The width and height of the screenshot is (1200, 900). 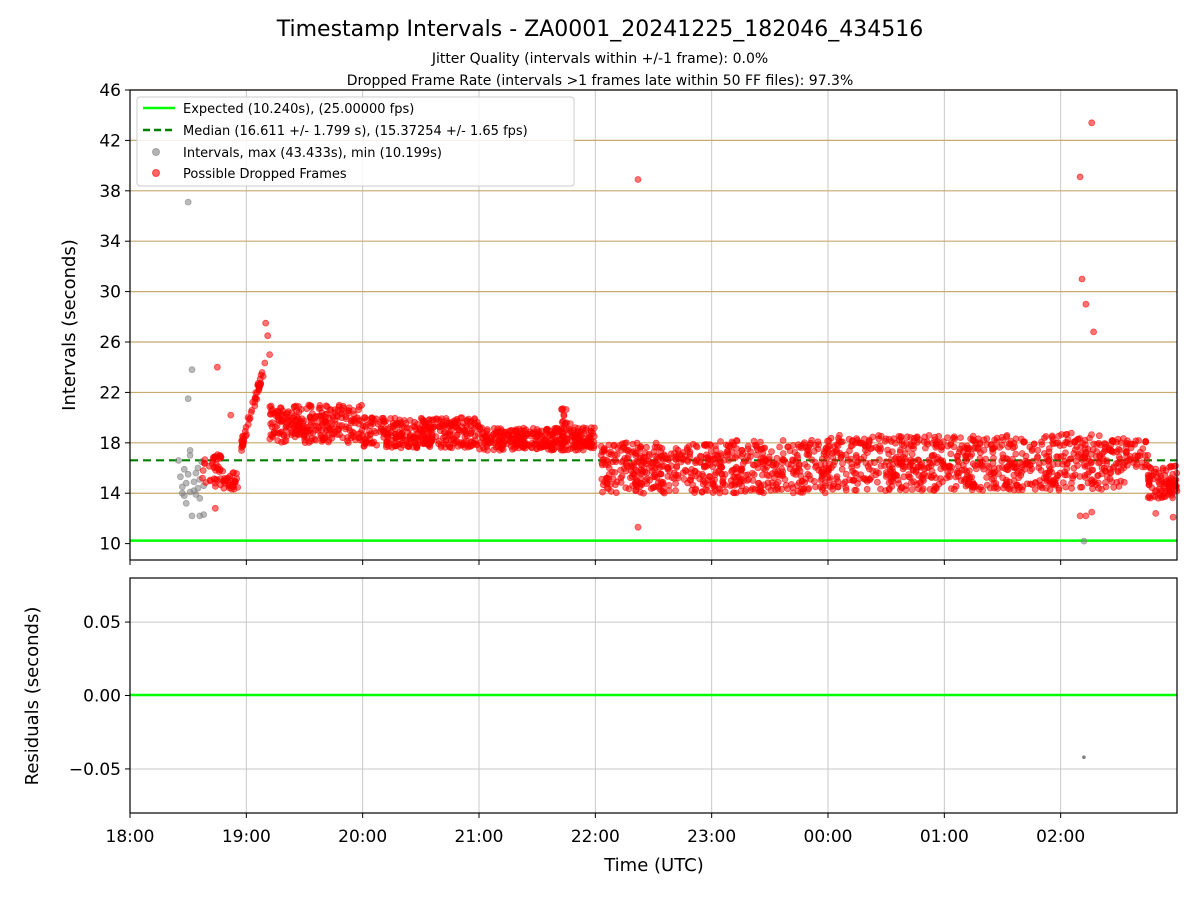 I want to click on intervals-y-tick-label: 14, so click(x=110, y=494).